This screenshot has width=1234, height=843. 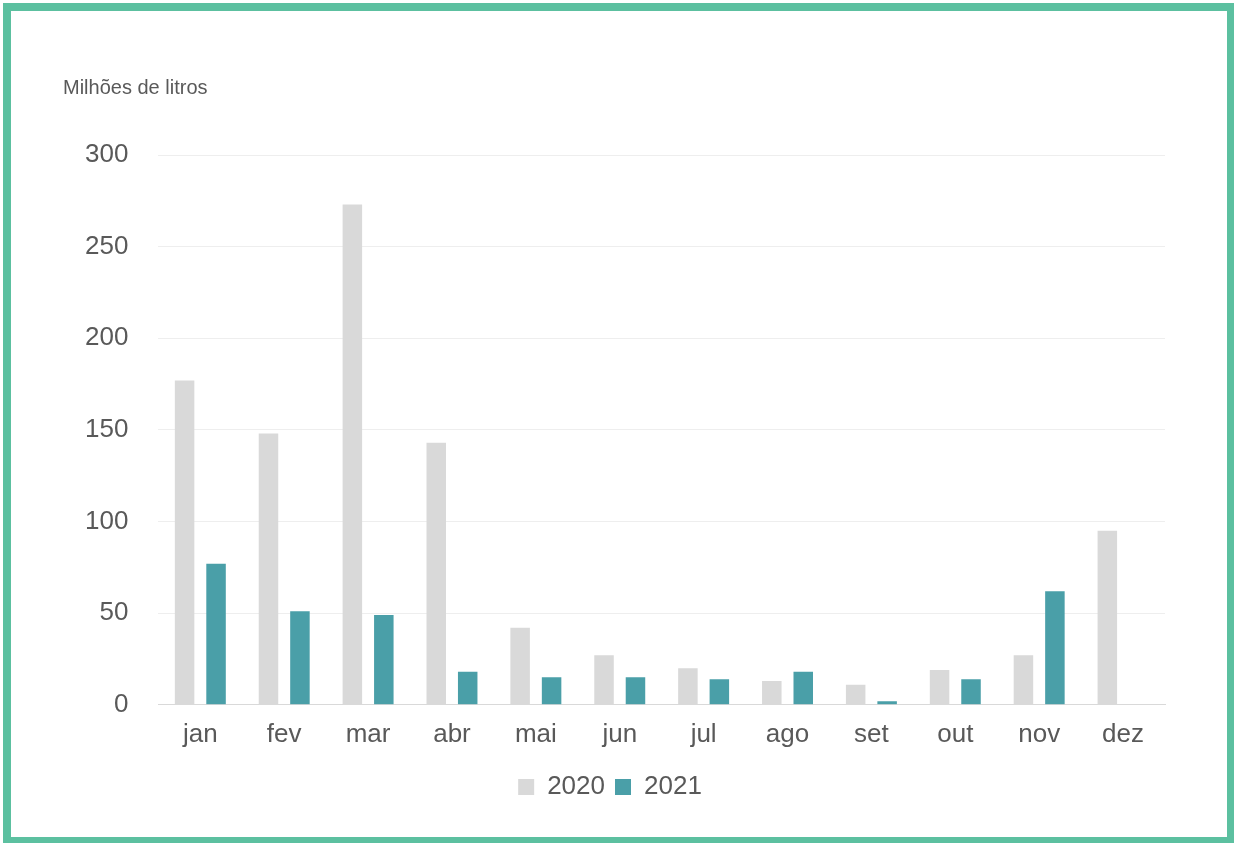 What do you see at coordinates (872, 732) in the screenshot?
I see `x-tick-label: set` at bounding box center [872, 732].